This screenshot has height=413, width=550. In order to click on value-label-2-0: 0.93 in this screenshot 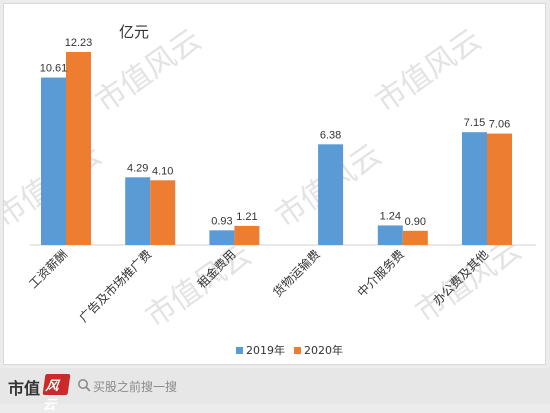, I will do `click(221, 221)`.